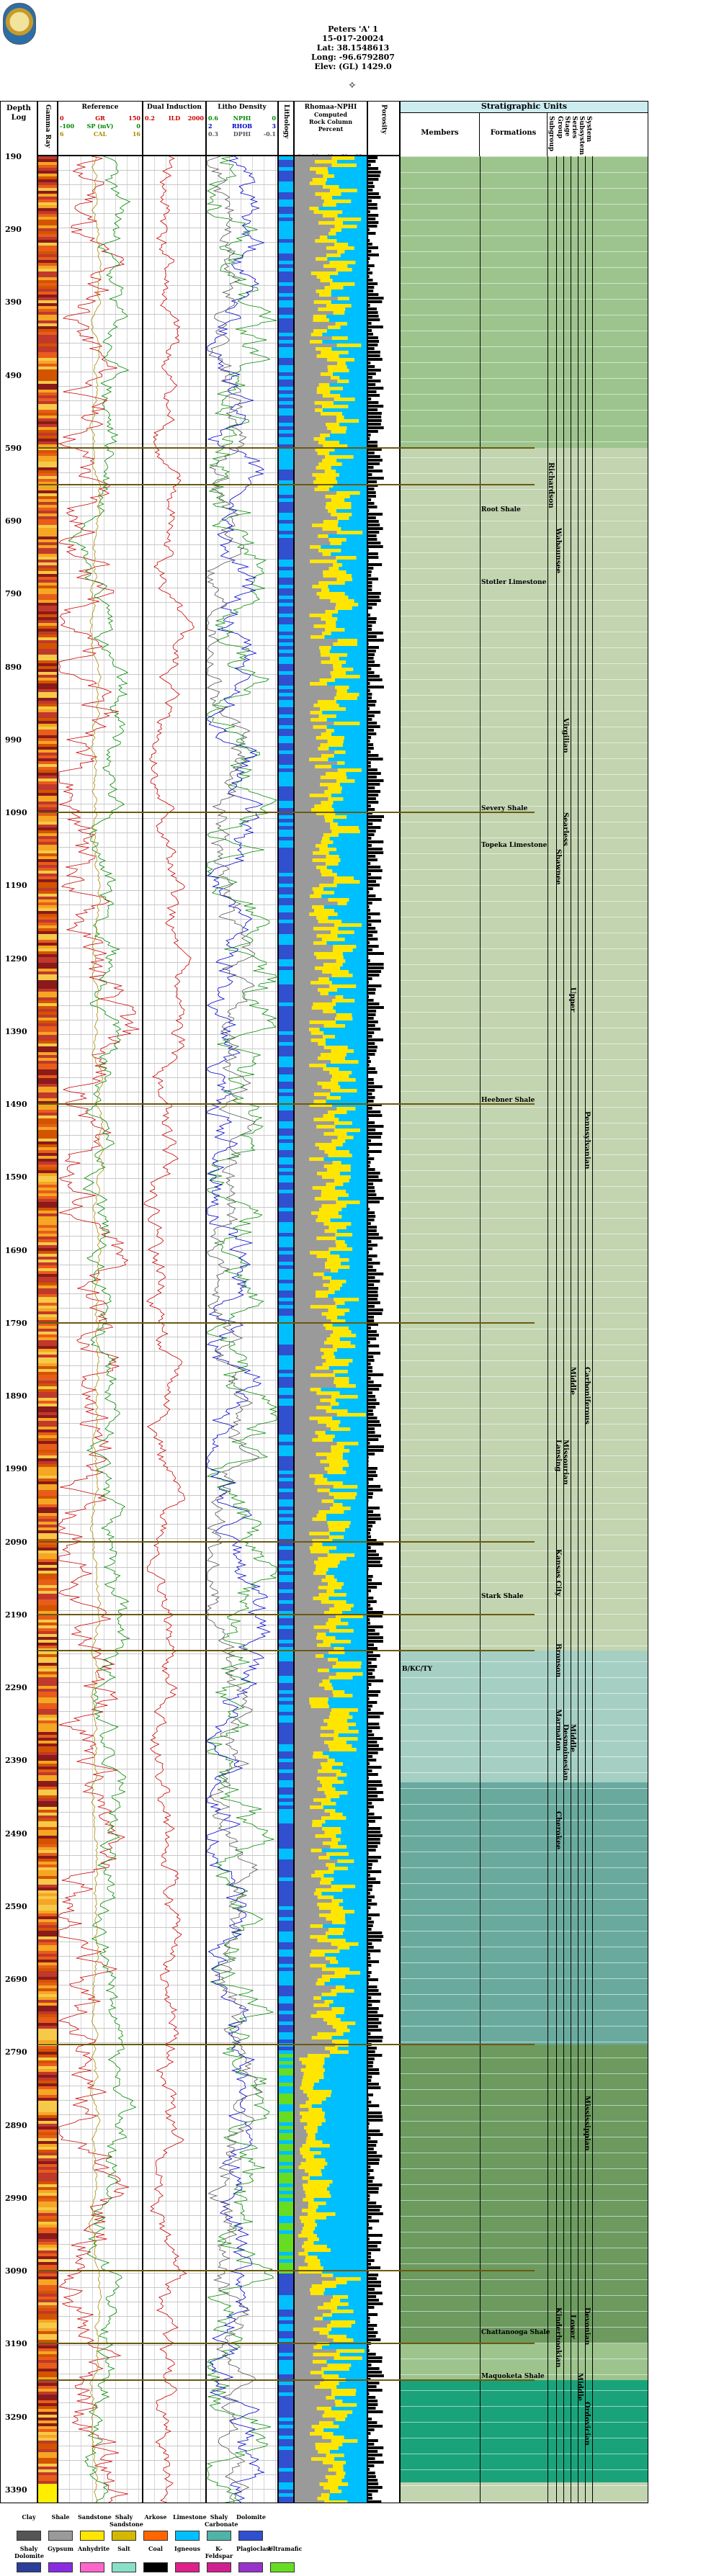 The height and width of the screenshot is (2576, 706). What do you see at coordinates (100, 126) in the screenshot?
I see `curve-name: SP (mV)` at bounding box center [100, 126].